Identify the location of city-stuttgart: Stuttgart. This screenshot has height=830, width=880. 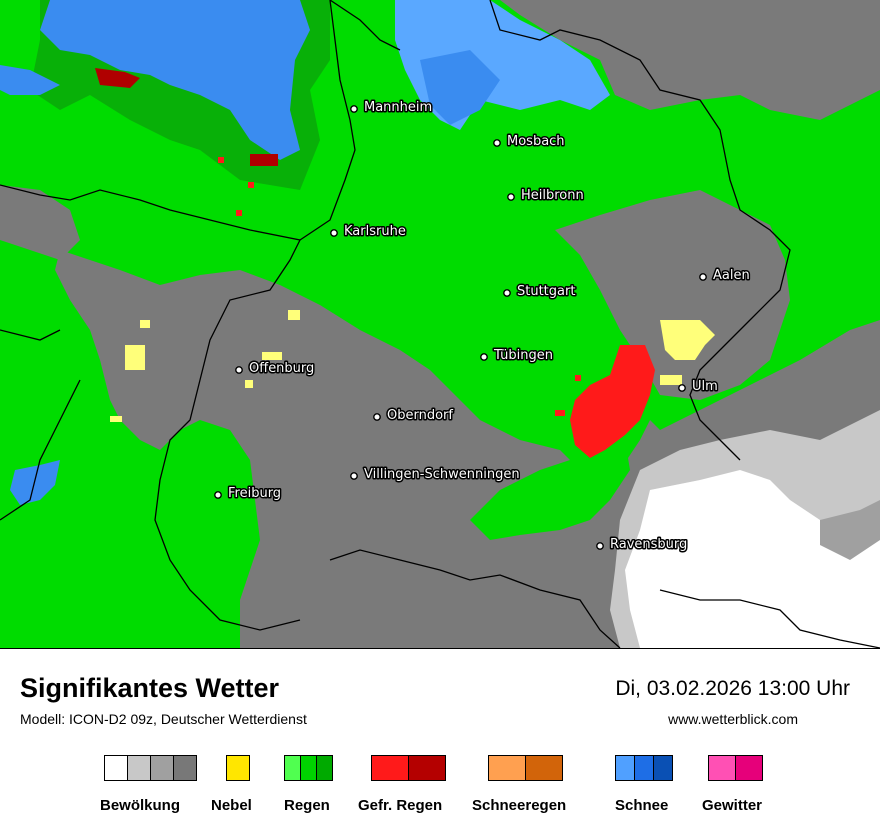
(540, 292).